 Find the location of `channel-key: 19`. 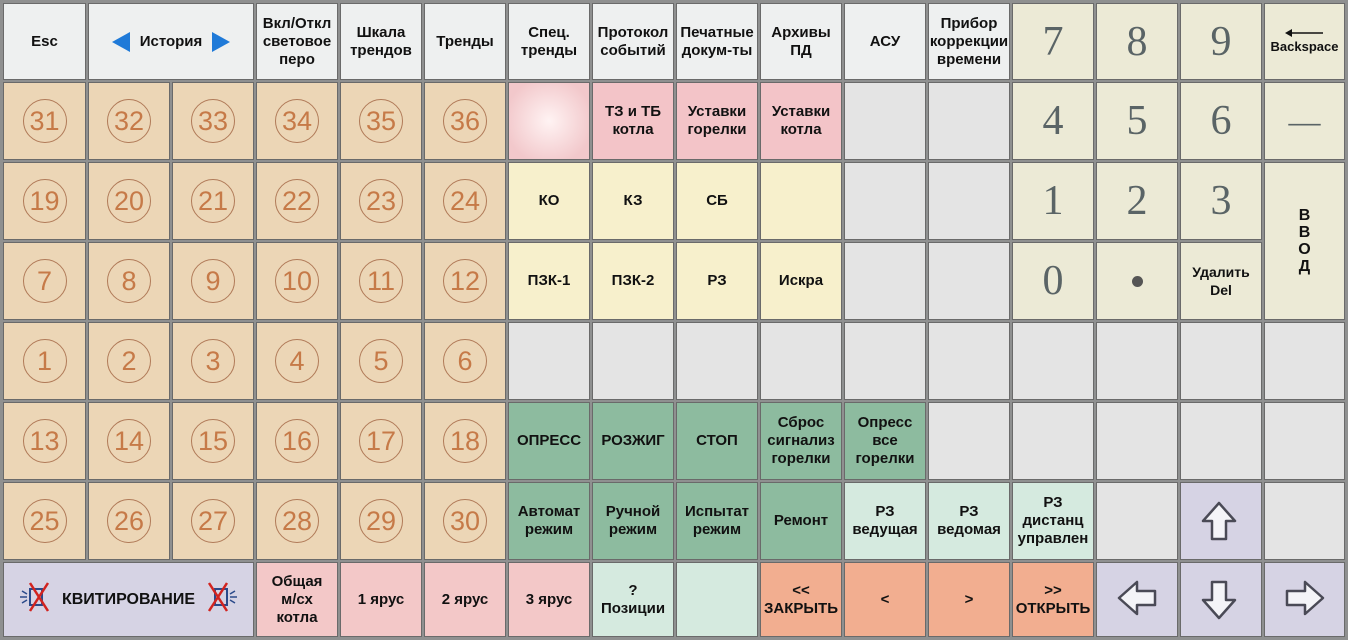

channel-key: 19 is located at coordinates (44, 201).